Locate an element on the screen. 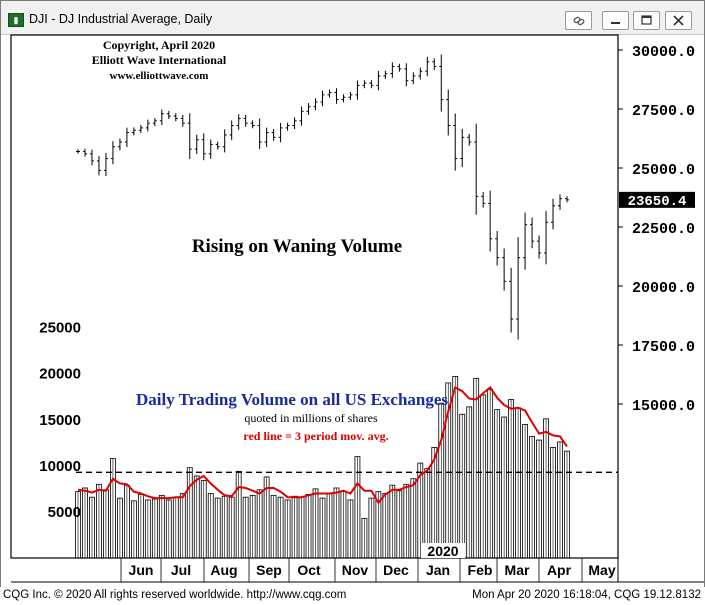 This screenshot has width=705, height=605. month-label: Feb is located at coordinates (480, 570).